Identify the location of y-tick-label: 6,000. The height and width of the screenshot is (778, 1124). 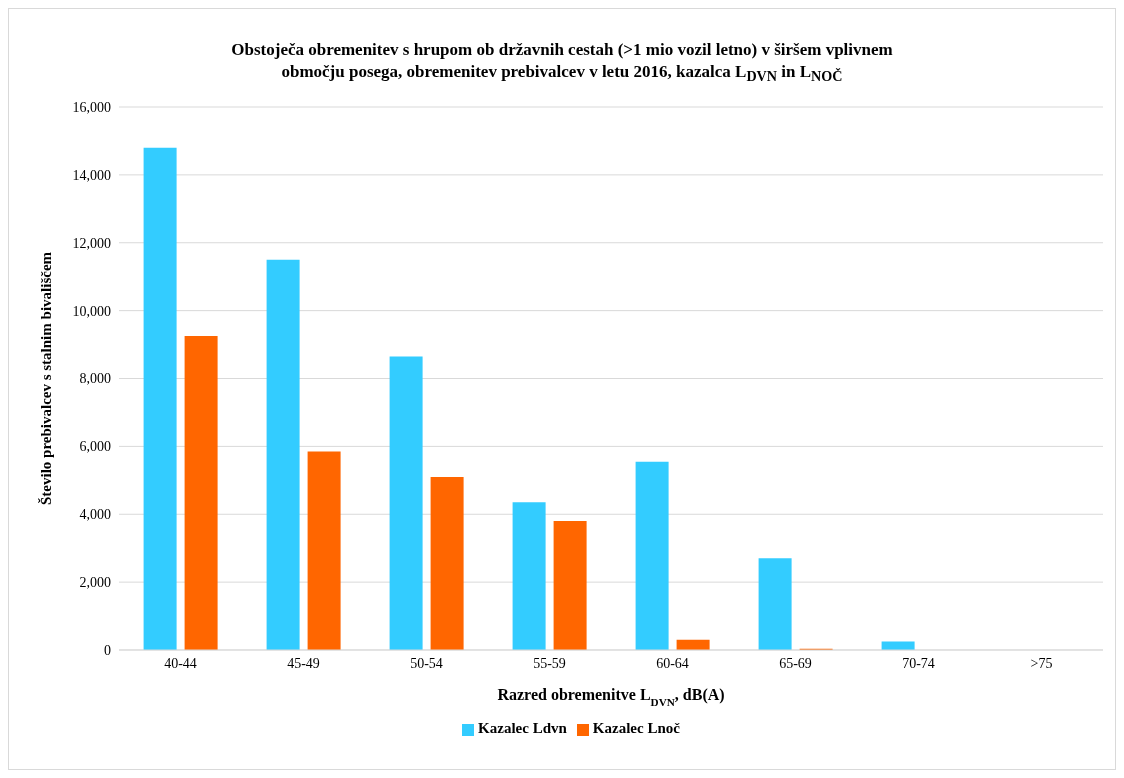
(95, 447).